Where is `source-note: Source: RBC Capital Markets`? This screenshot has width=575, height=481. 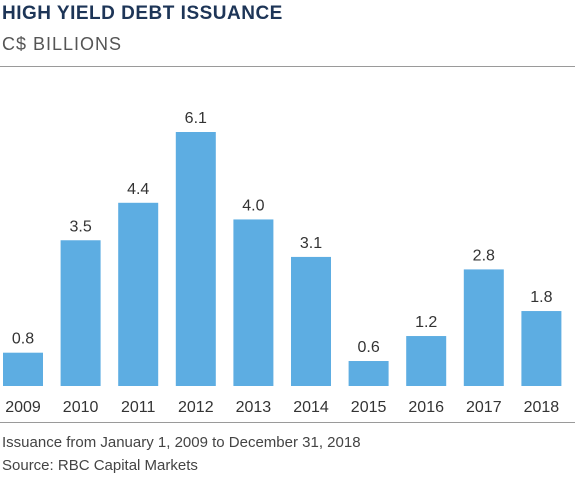 source-note: Source: RBC Capital Markets is located at coordinates (100, 465).